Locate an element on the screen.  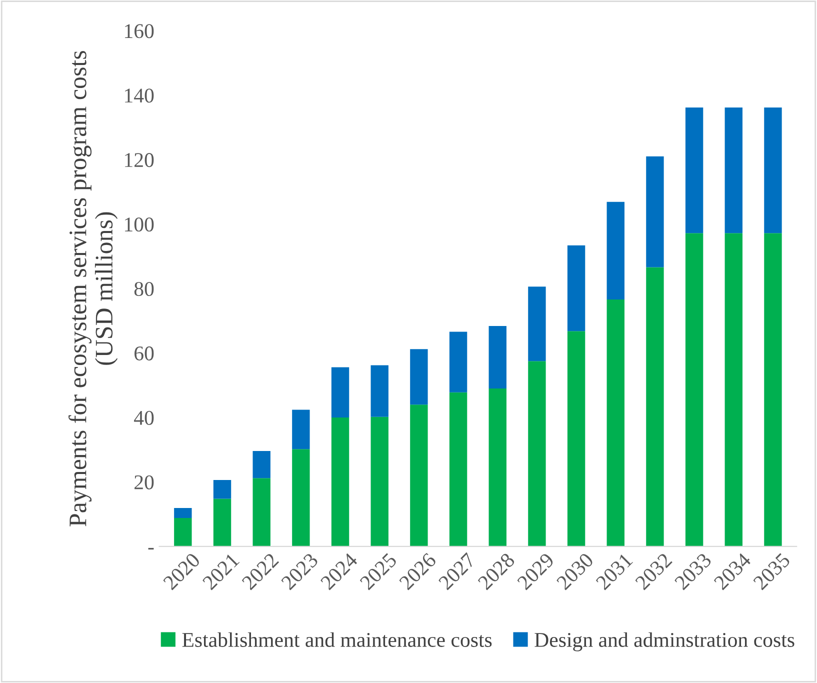
y-tick-label: 140 is located at coordinates (139, 95).